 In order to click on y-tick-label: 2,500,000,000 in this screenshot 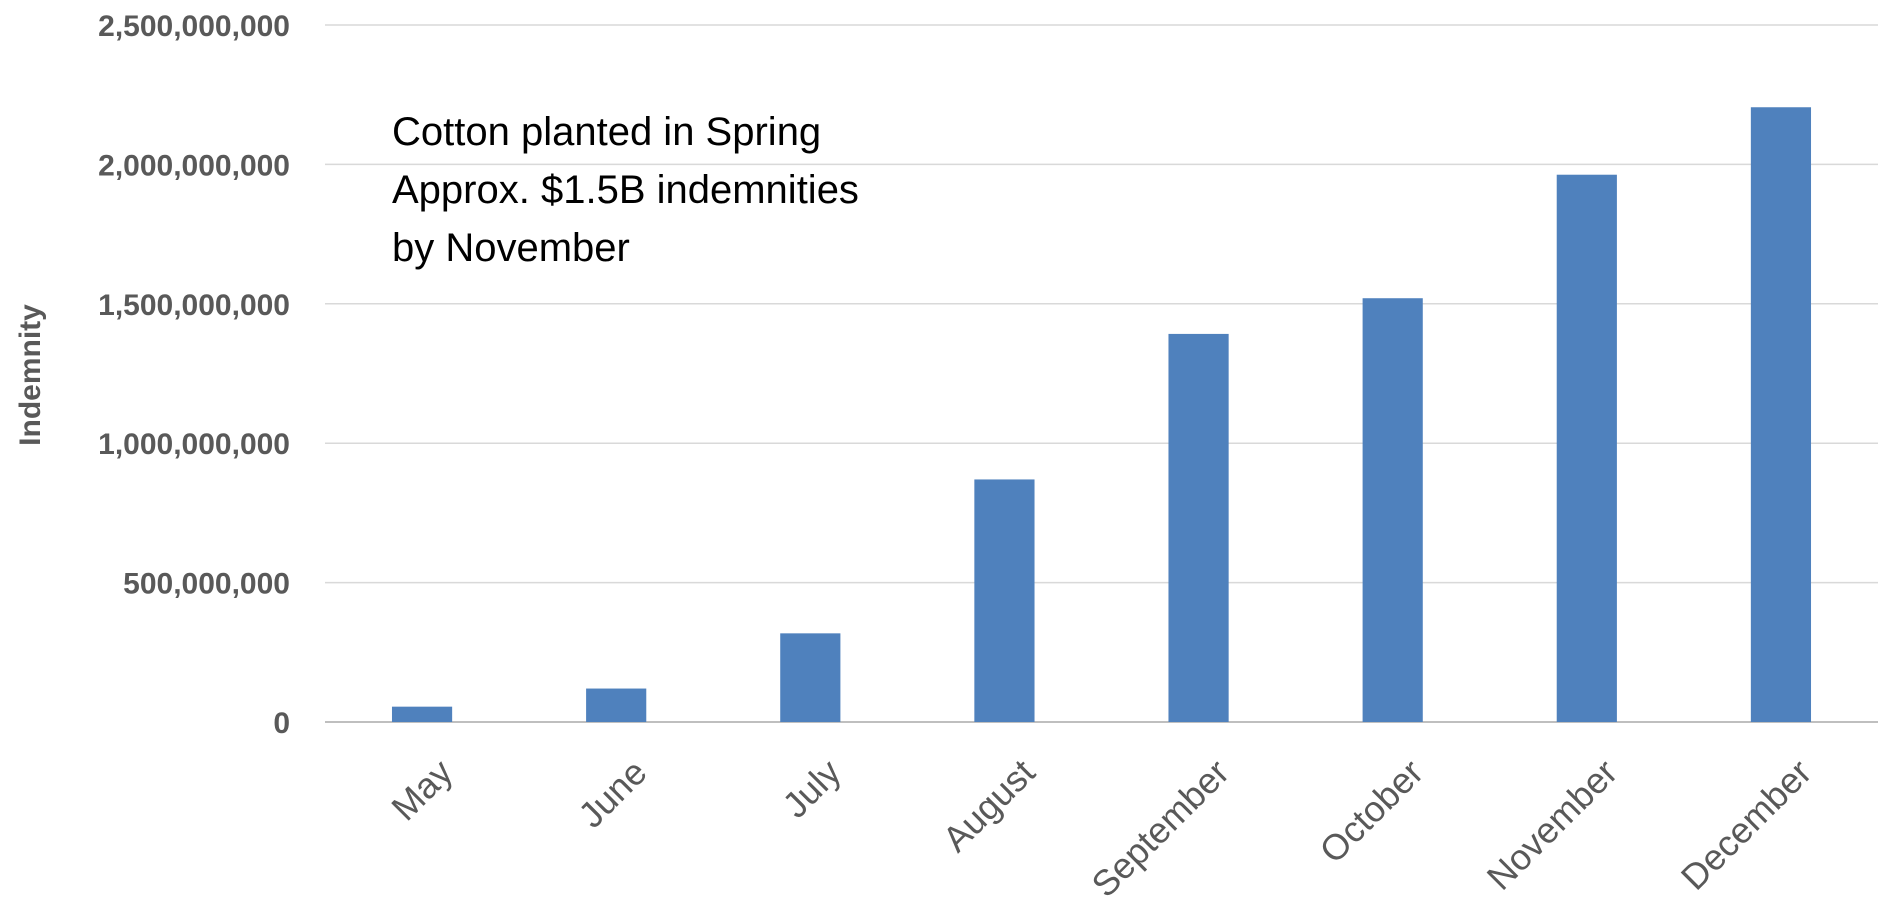, I will do `click(194, 26)`.